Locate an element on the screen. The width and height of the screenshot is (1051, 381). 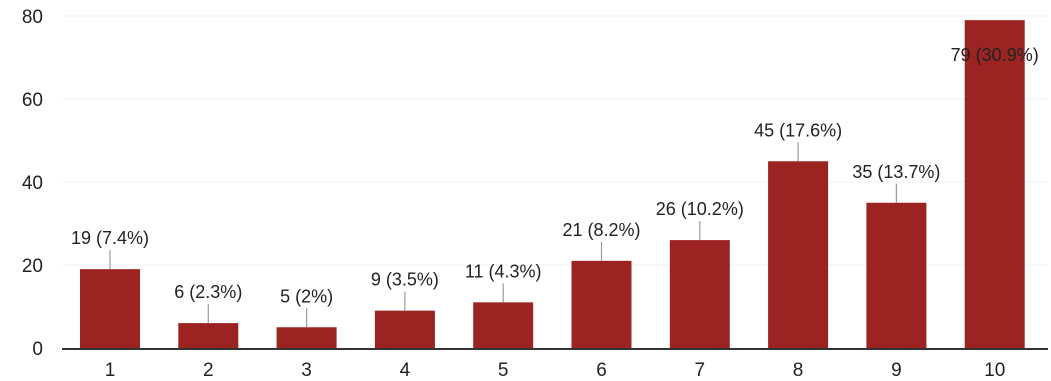
y-axis-ticks: 0 20 40 60 80 is located at coordinates (32, 183).